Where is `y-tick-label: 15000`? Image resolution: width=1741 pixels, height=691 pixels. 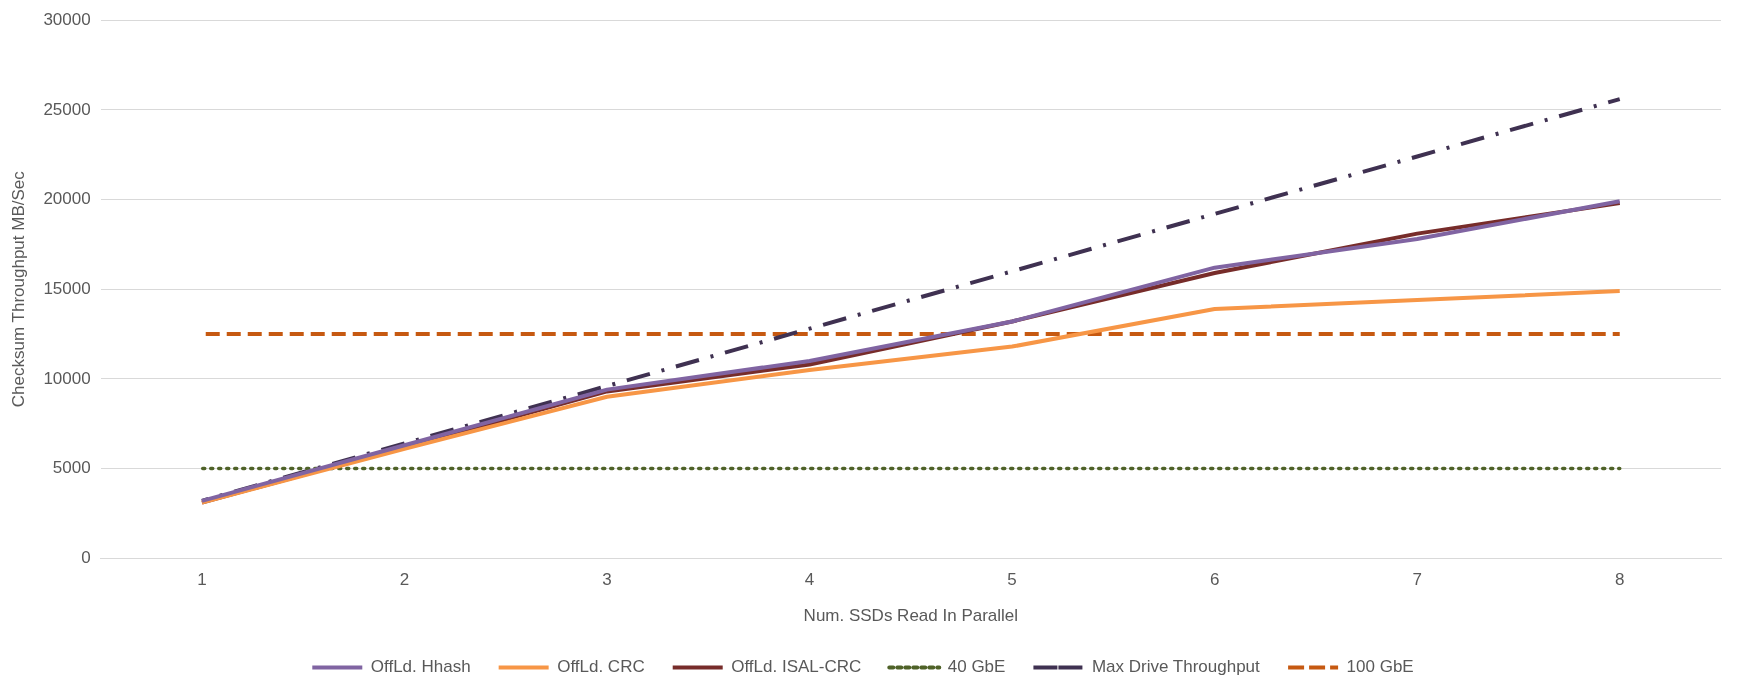 y-tick-label: 15000 is located at coordinates (67, 288).